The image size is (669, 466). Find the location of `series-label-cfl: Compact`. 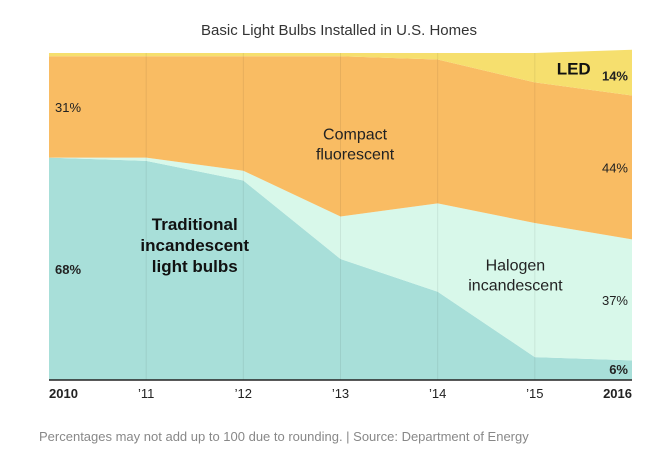

series-label-cfl: Compact is located at coordinates (355, 135).